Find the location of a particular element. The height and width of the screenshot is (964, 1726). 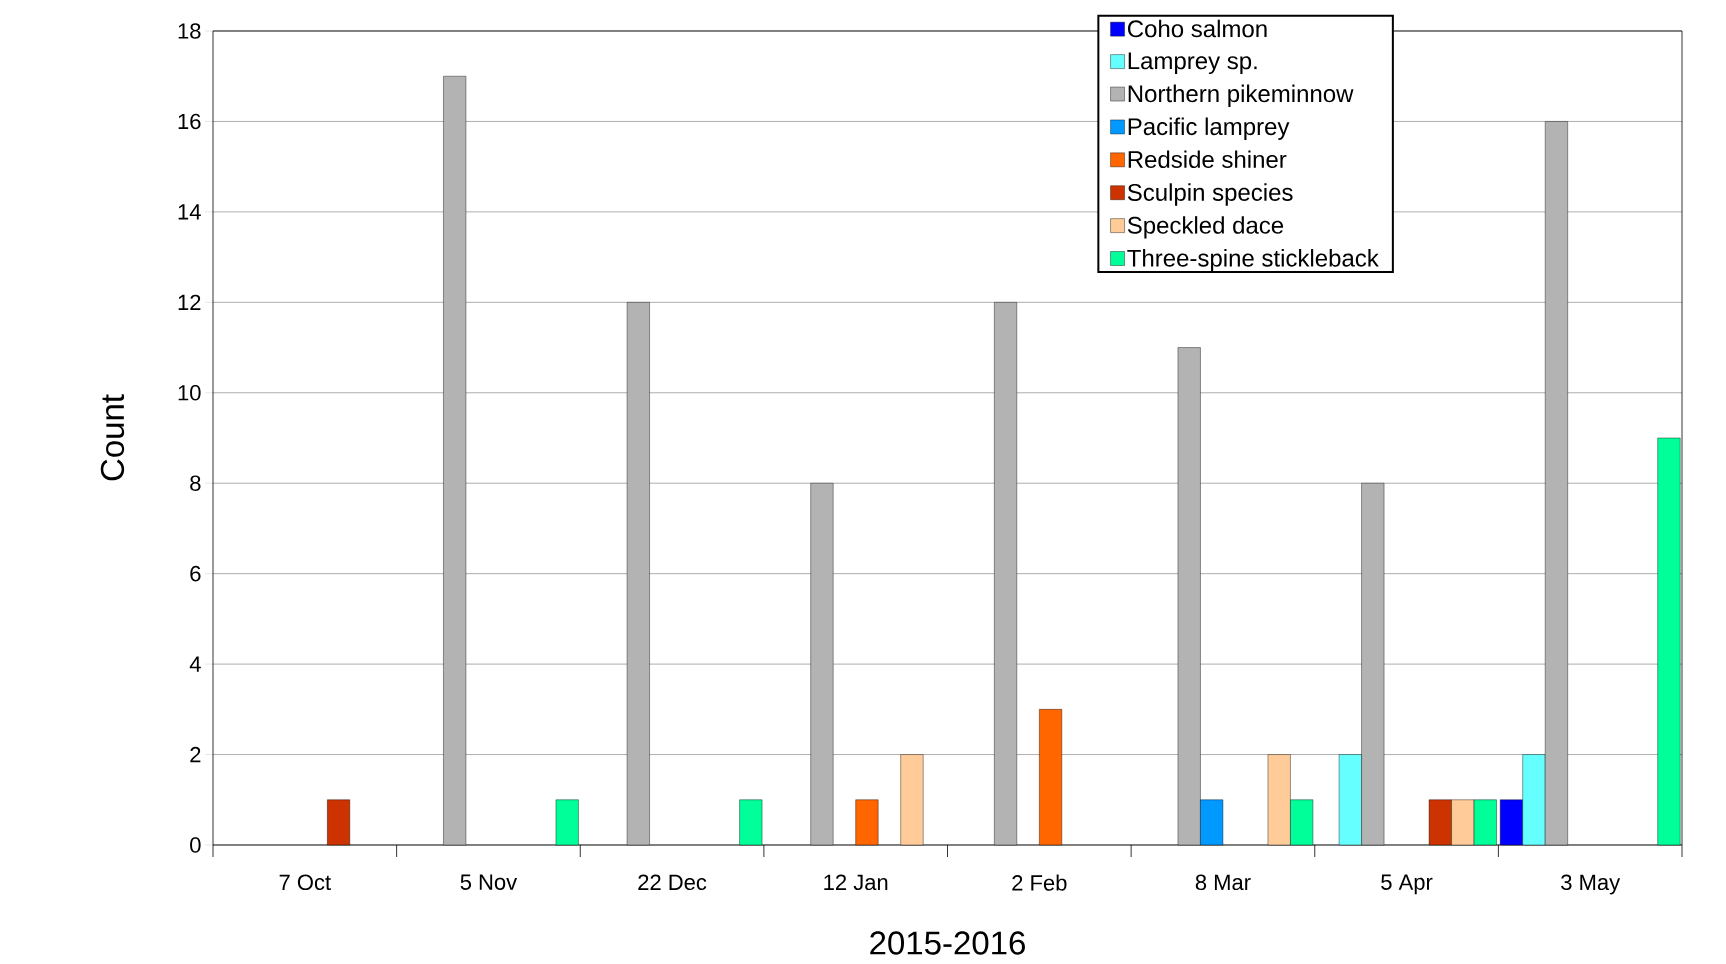

legend-label: Pacific lamprey is located at coordinates (1209, 128).